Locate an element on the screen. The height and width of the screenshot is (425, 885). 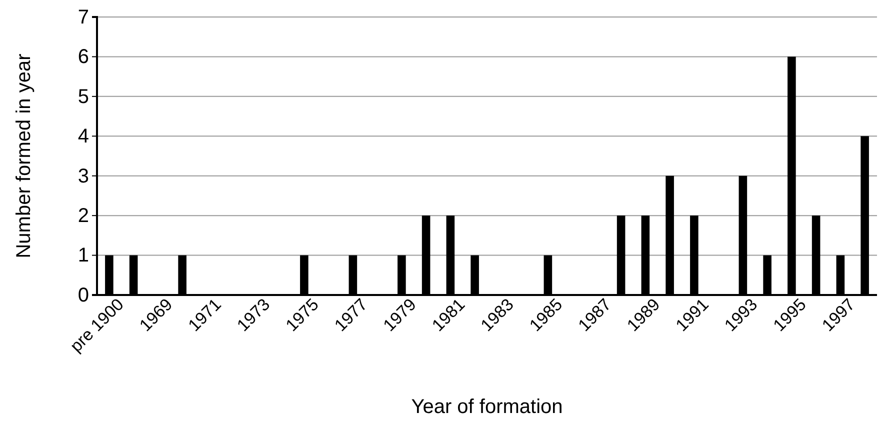
y-axis-title: Number formed in year is located at coordinates (24, 155).